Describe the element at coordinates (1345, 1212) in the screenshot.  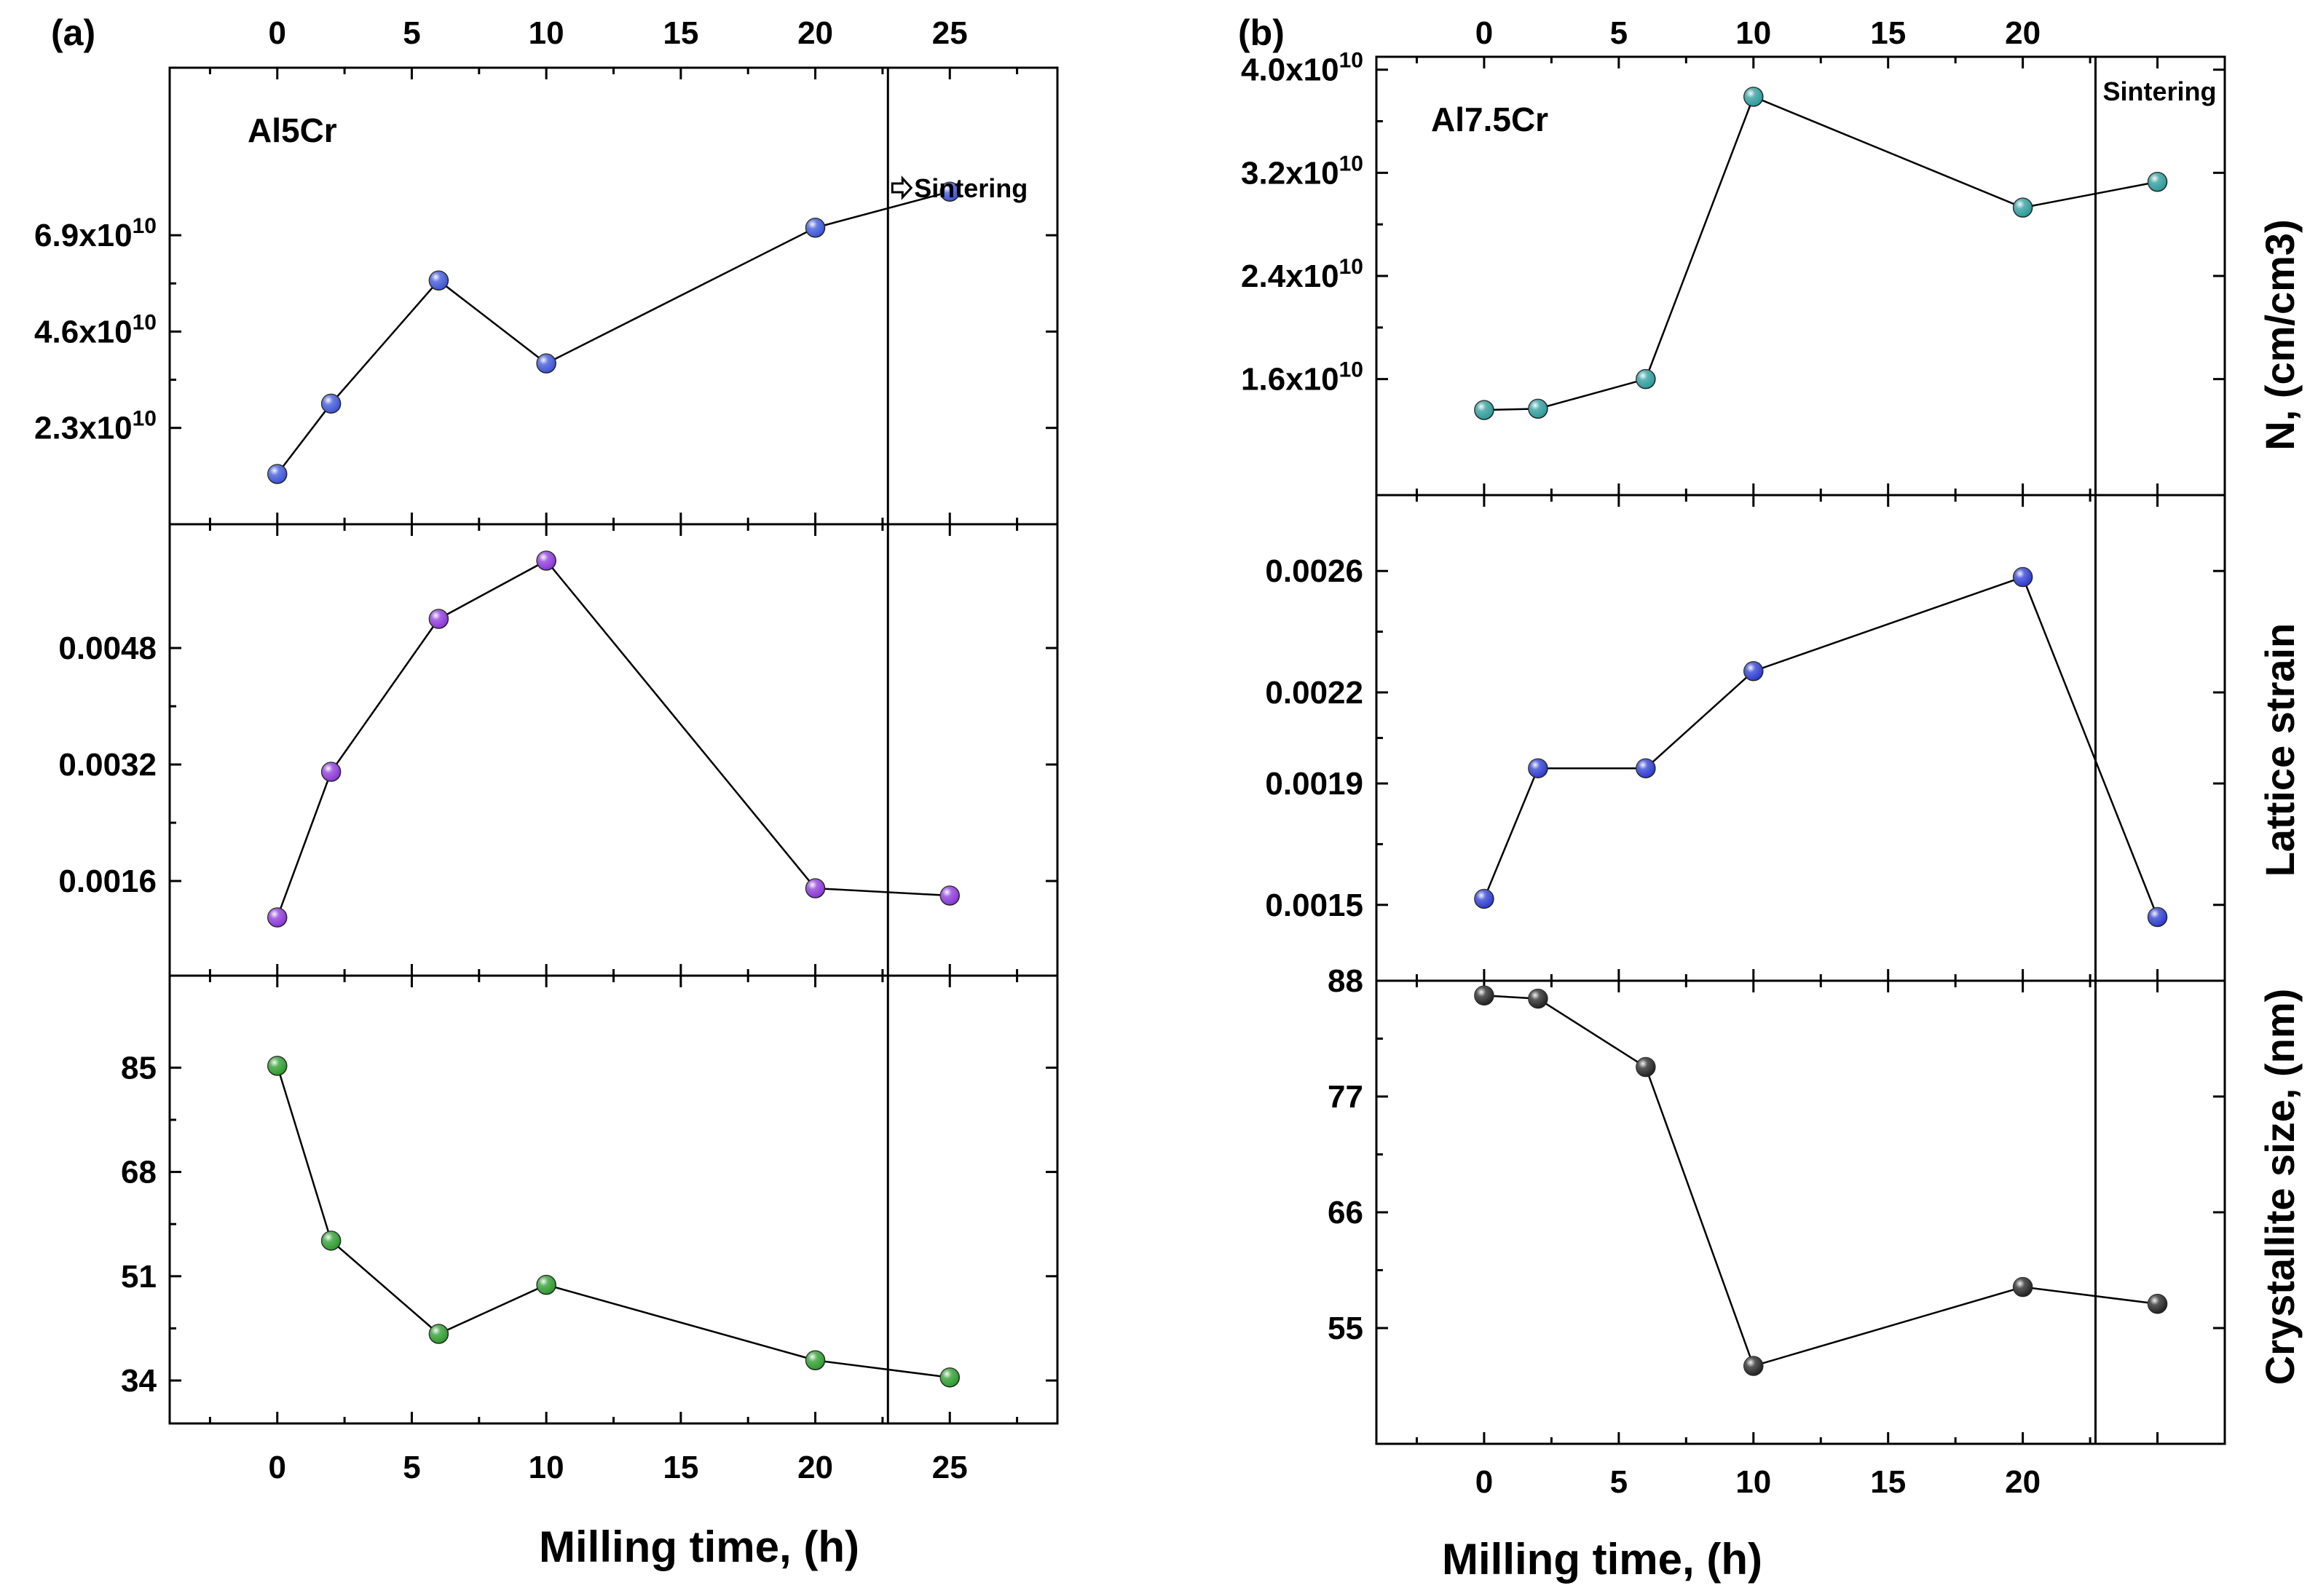
I see `y-tick-label-b-crystallite: 66` at that location.